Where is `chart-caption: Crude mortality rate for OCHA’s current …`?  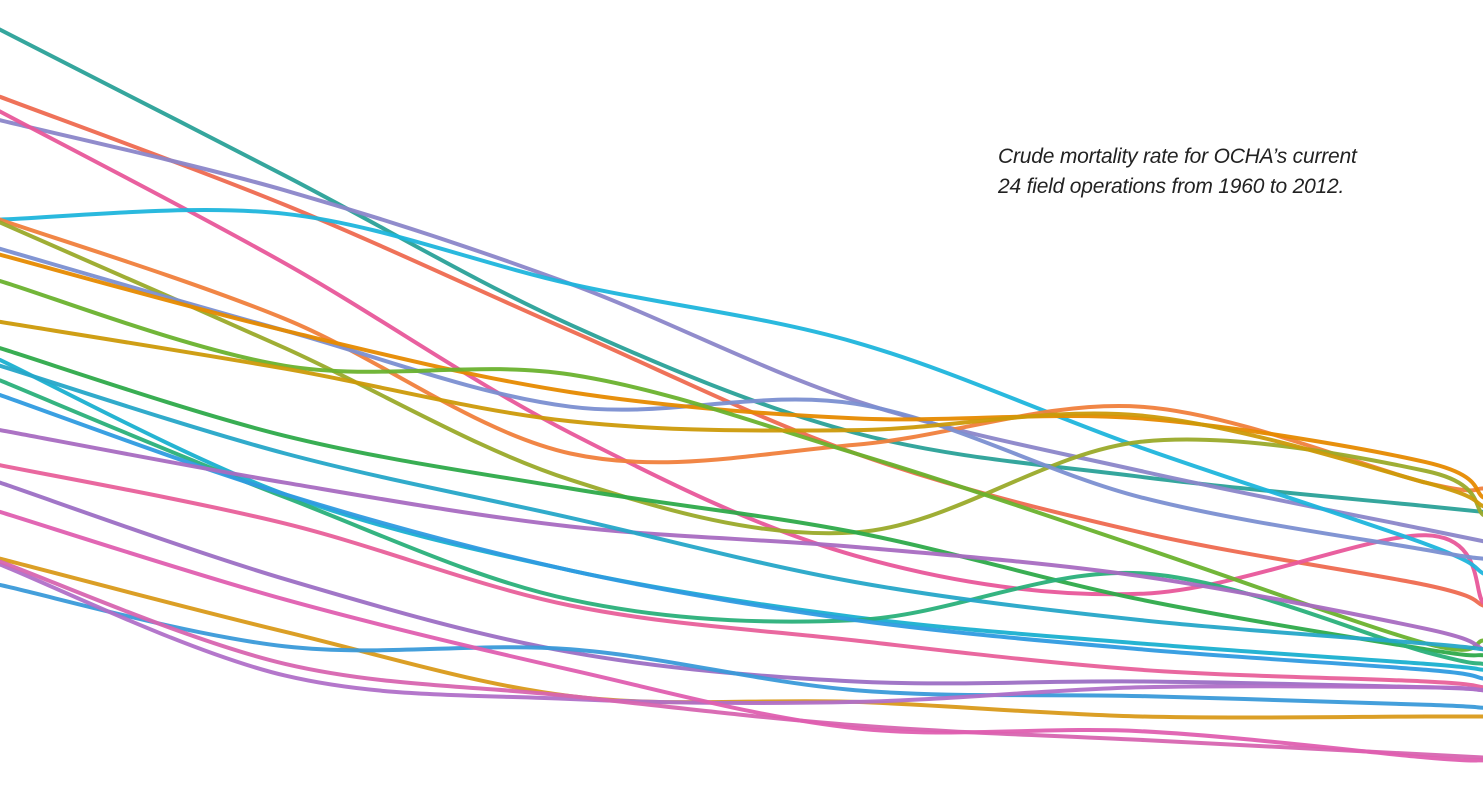
chart-caption: Crude mortality rate for OCHA’s current … is located at coordinates (1233, 172).